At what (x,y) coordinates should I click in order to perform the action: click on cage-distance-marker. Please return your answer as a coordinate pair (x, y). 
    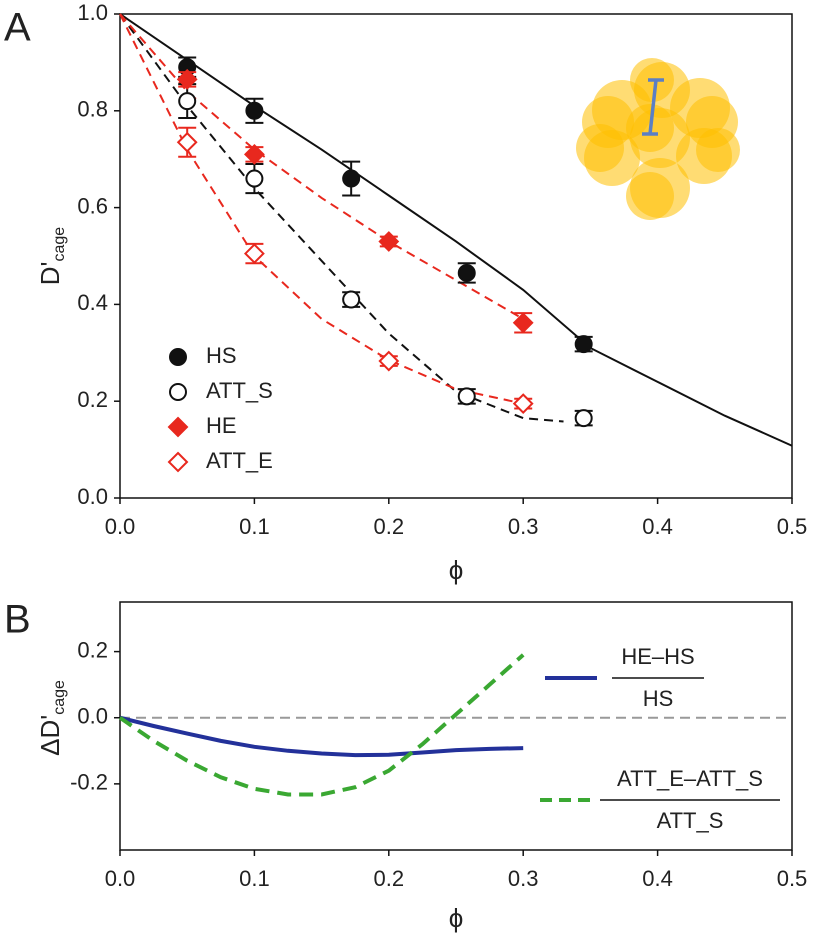
    Looking at the image, I should click on (653, 107).